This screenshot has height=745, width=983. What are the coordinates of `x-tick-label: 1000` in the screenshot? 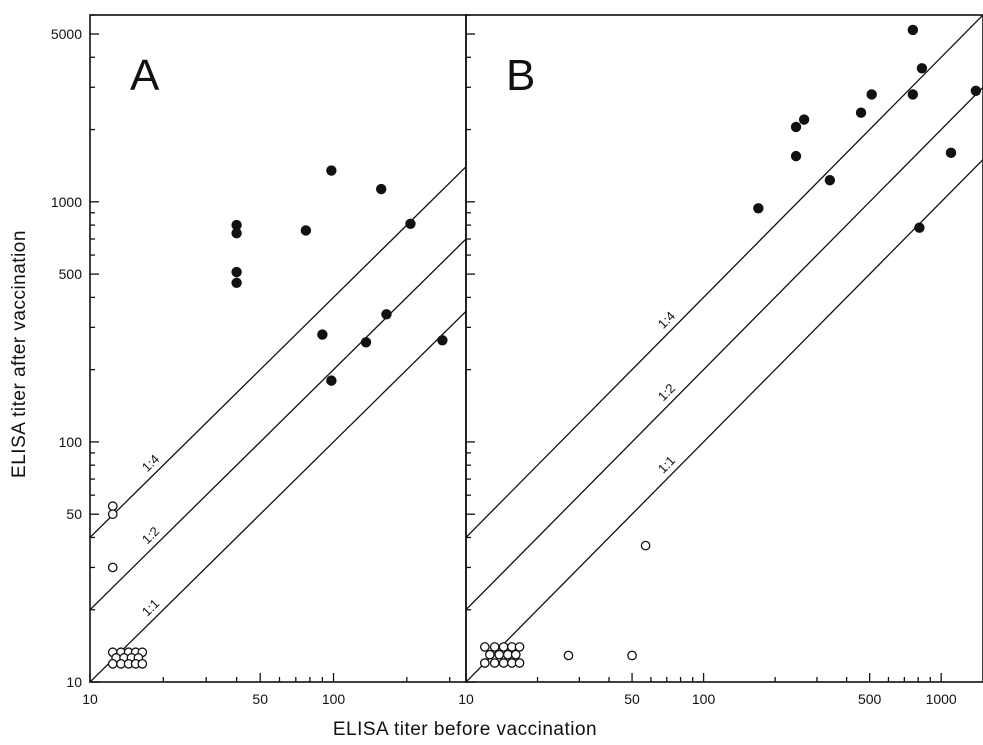 It's located at (941, 699).